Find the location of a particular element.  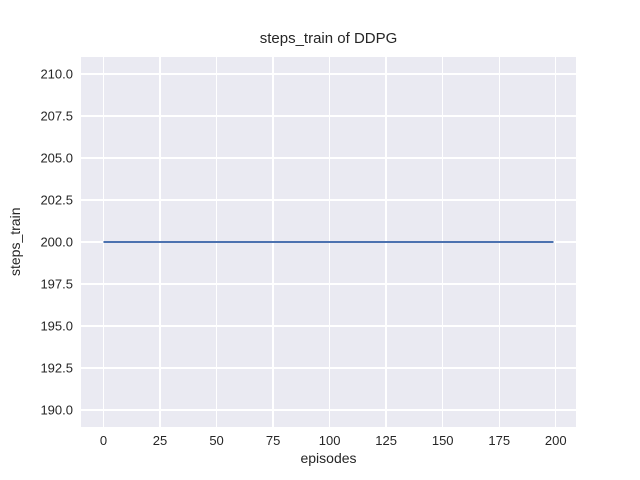

x-tick-label: 50 is located at coordinates (216, 440).